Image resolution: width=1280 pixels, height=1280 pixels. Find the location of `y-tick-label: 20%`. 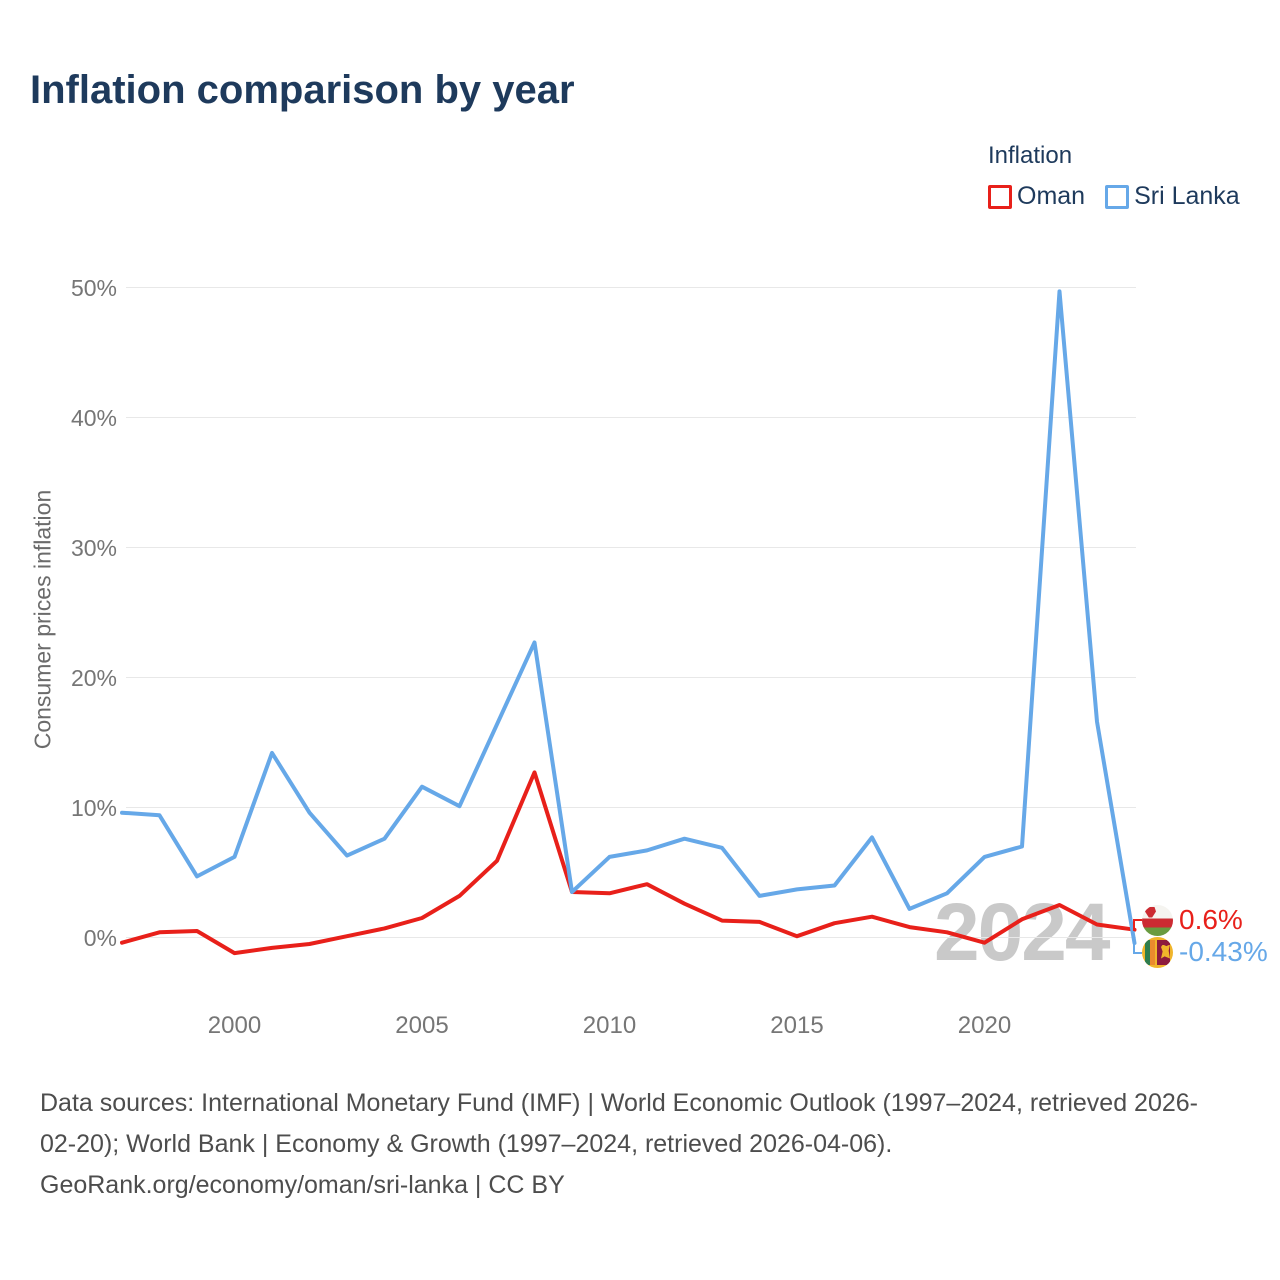

y-tick-label: 20% is located at coordinates (93, 677).